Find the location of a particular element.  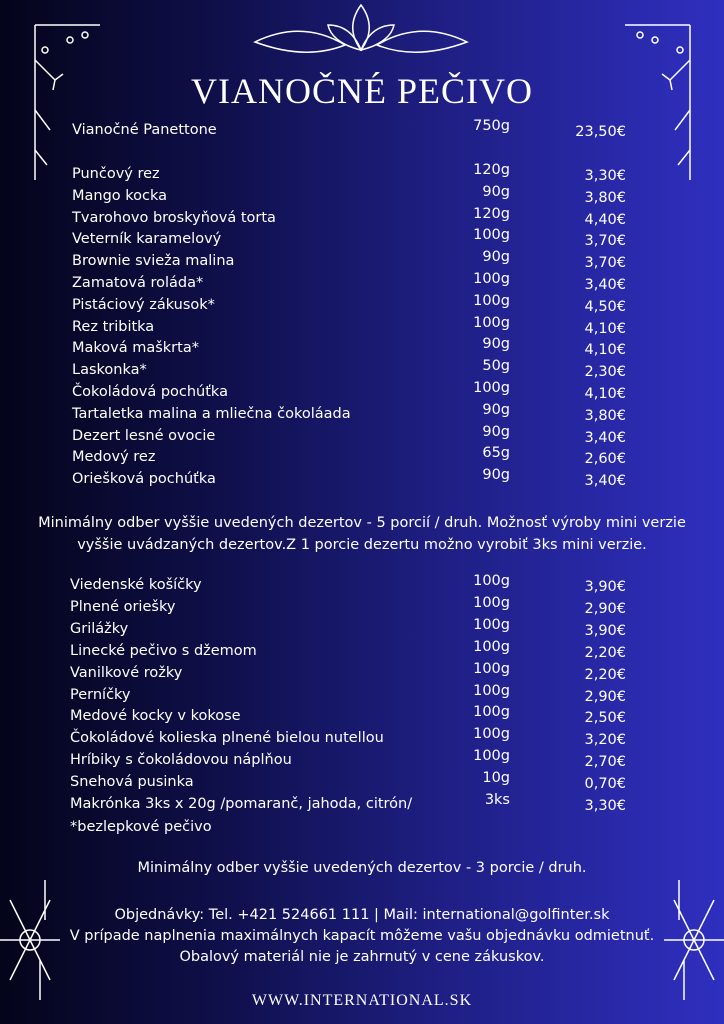

menu-item: Snehová pusinka 10g 0,70€ is located at coordinates (362, 783).